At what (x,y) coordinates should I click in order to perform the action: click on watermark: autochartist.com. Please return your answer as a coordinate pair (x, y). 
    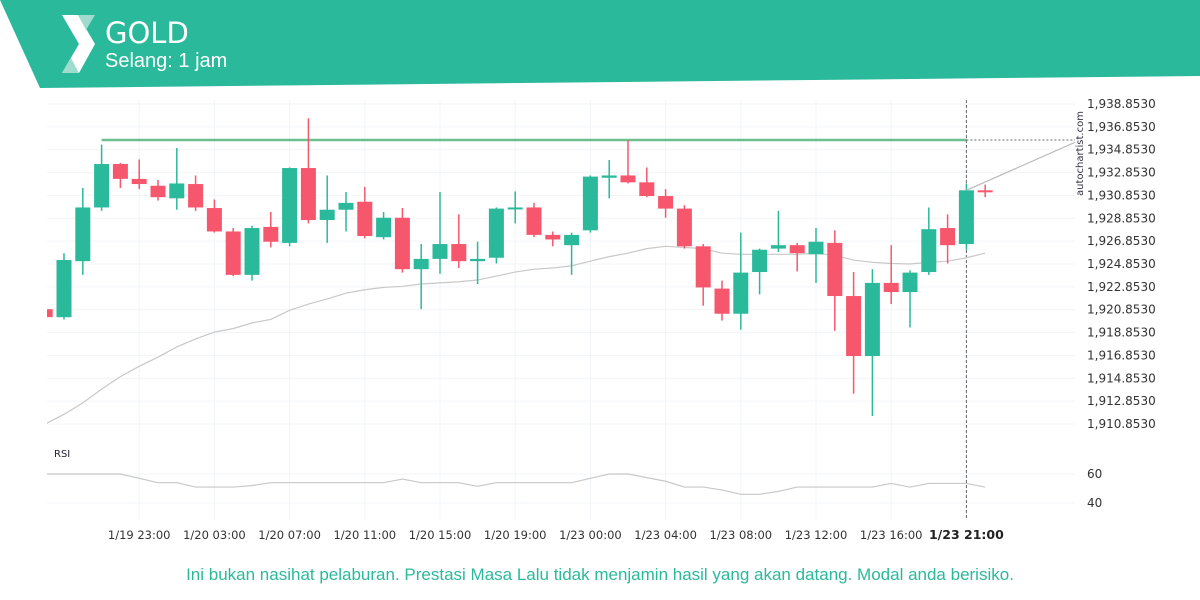
    Looking at the image, I should click on (1080, 153).